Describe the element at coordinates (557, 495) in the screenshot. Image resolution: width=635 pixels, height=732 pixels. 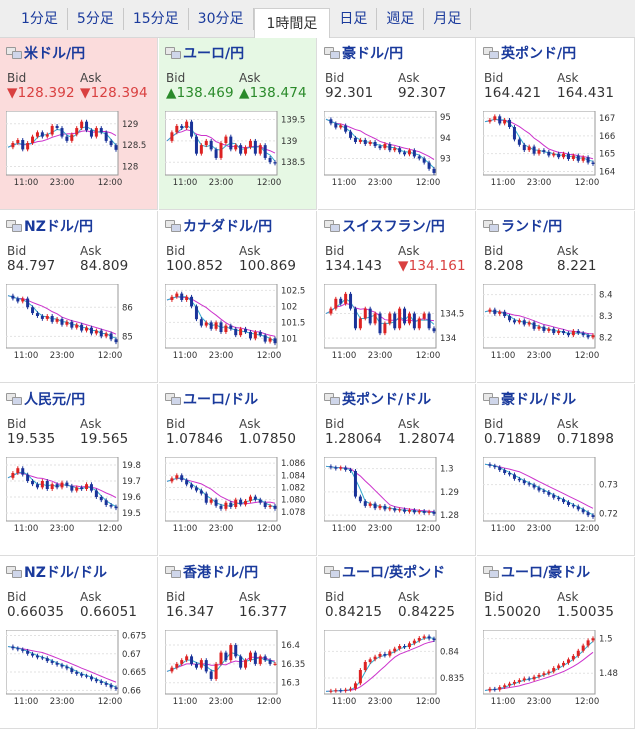
I see `mini-chart: 0.73 0.72 11:00 23:00 12:00` at that location.